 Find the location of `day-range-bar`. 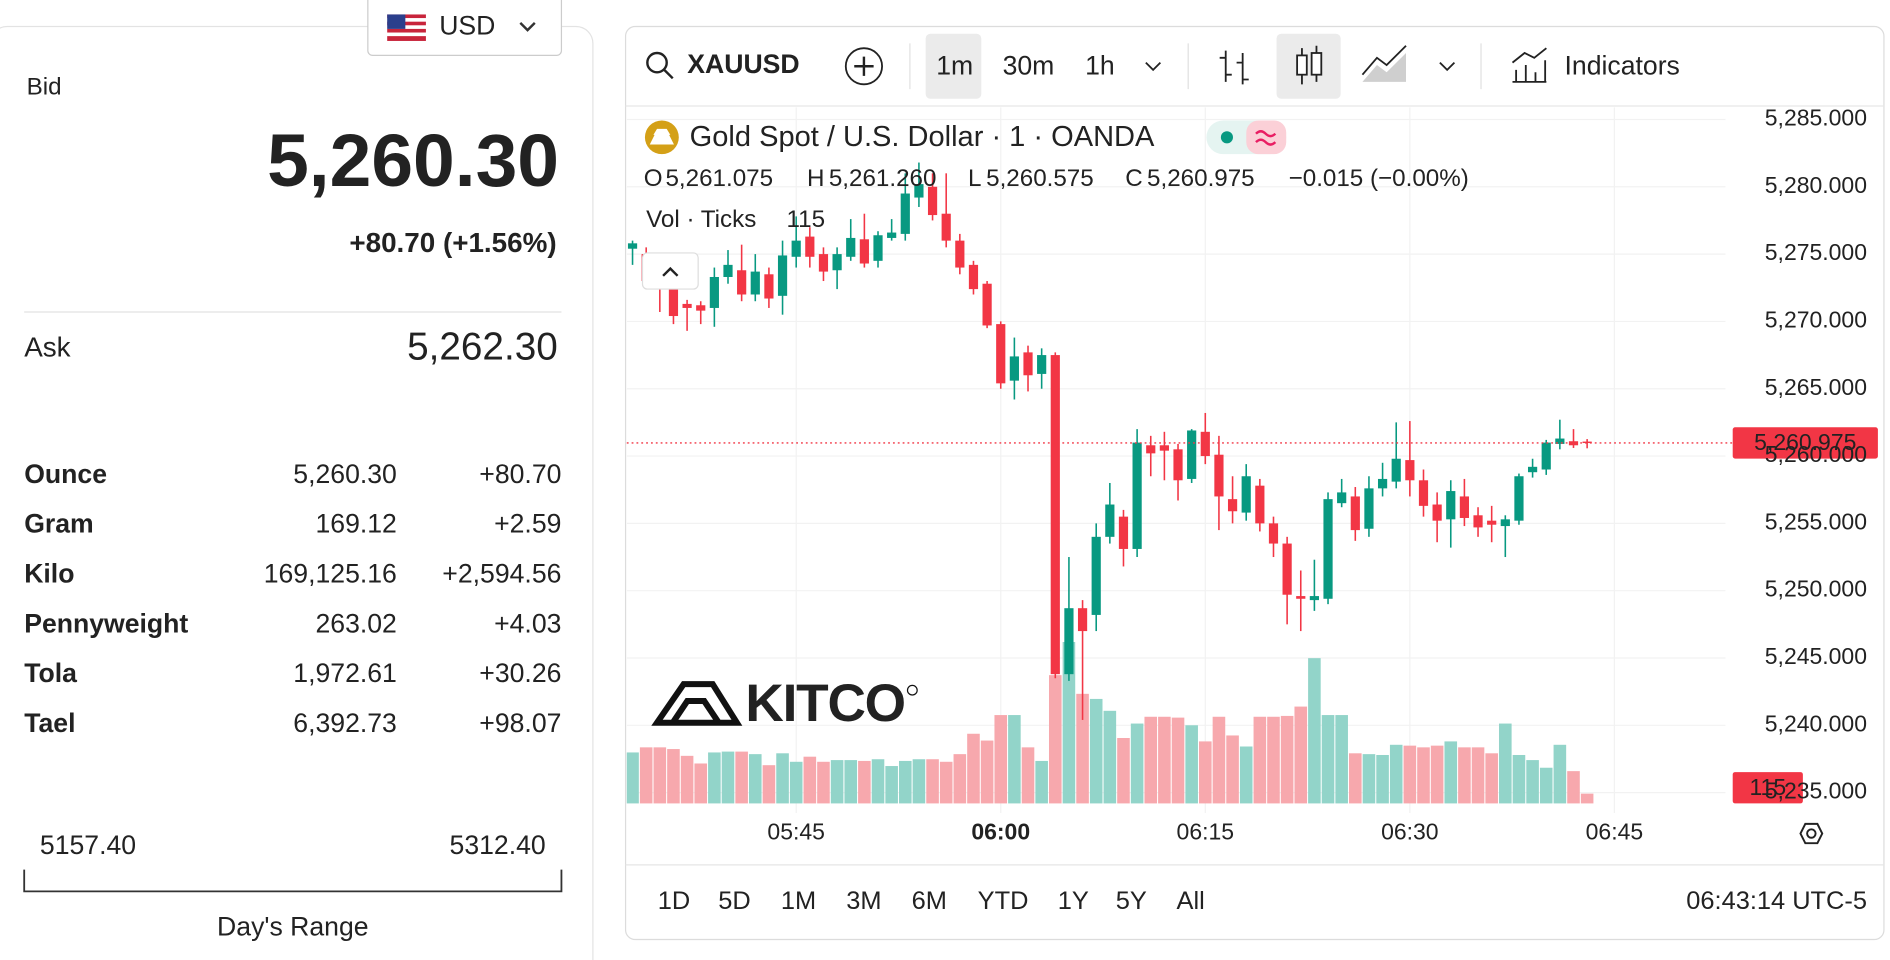

day-range-bar is located at coordinates (293, 881).